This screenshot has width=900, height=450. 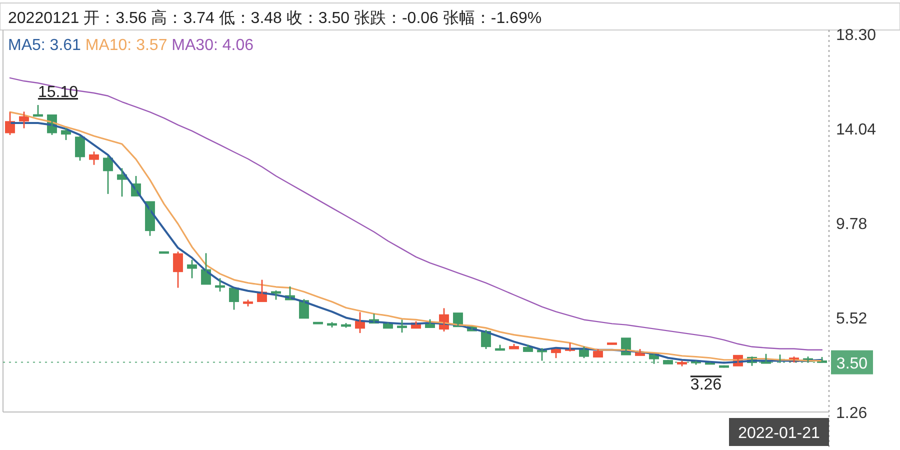 What do you see at coordinates (852, 319) in the screenshot?
I see `y-tick-label: 5.52` at bounding box center [852, 319].